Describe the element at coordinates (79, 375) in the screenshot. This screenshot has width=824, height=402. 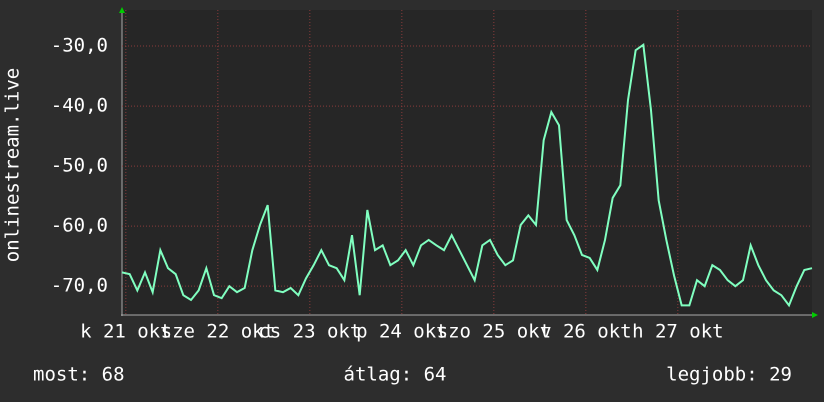
I see `footer-stat: most: 68` at that location.